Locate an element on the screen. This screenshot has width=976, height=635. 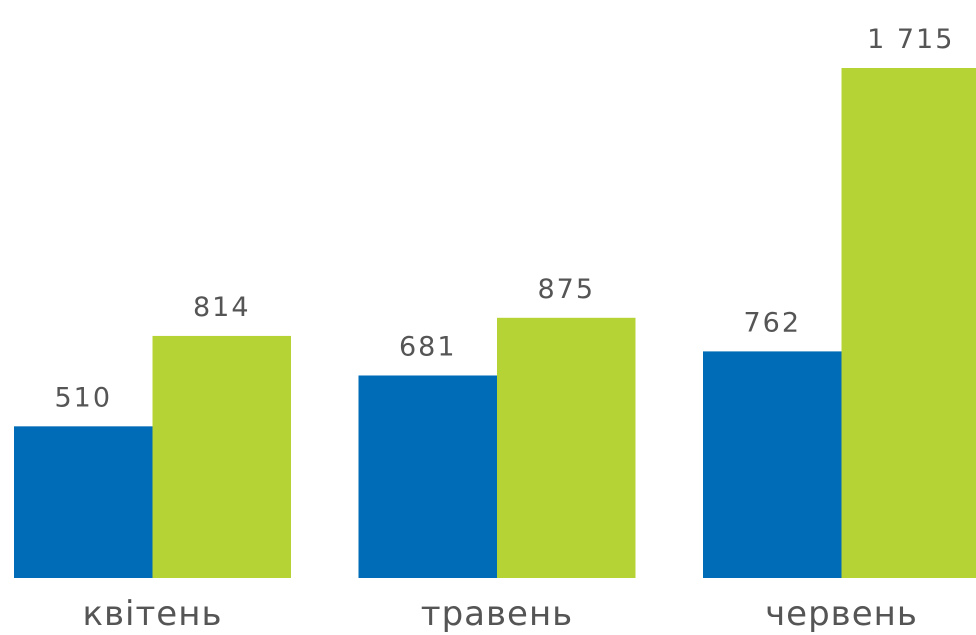
x-tick-label: червень is located at coordinates (841, 614).